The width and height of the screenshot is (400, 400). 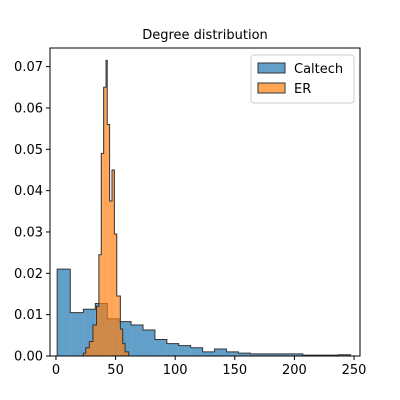 What do you see at coordinates (175, 370) in the screenshot?
I see `x-tick-label: 100` at bounding box center [175, 370].